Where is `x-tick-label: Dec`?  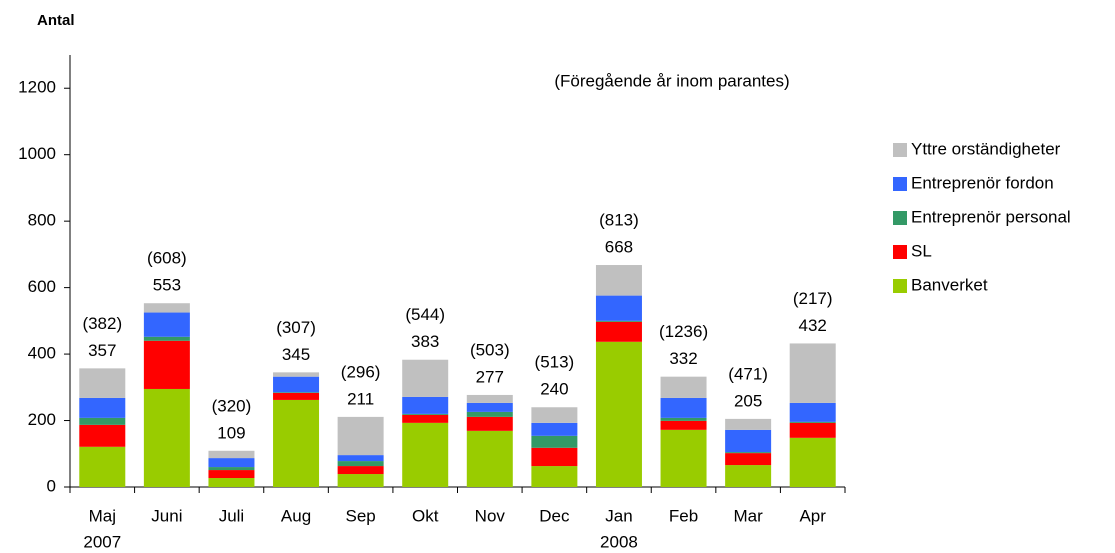 x-tick-label: Dec is located at coordinates (554, 515).